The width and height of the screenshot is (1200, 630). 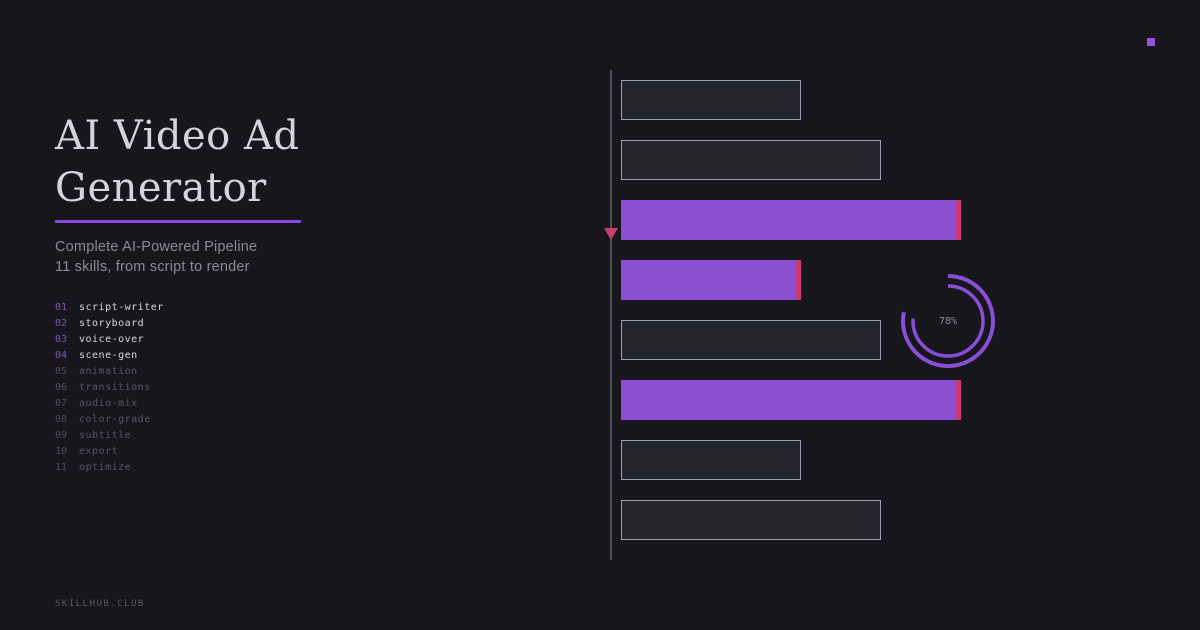 I want to click on progress-ring-outer-arc, so click(x=948, y=321).